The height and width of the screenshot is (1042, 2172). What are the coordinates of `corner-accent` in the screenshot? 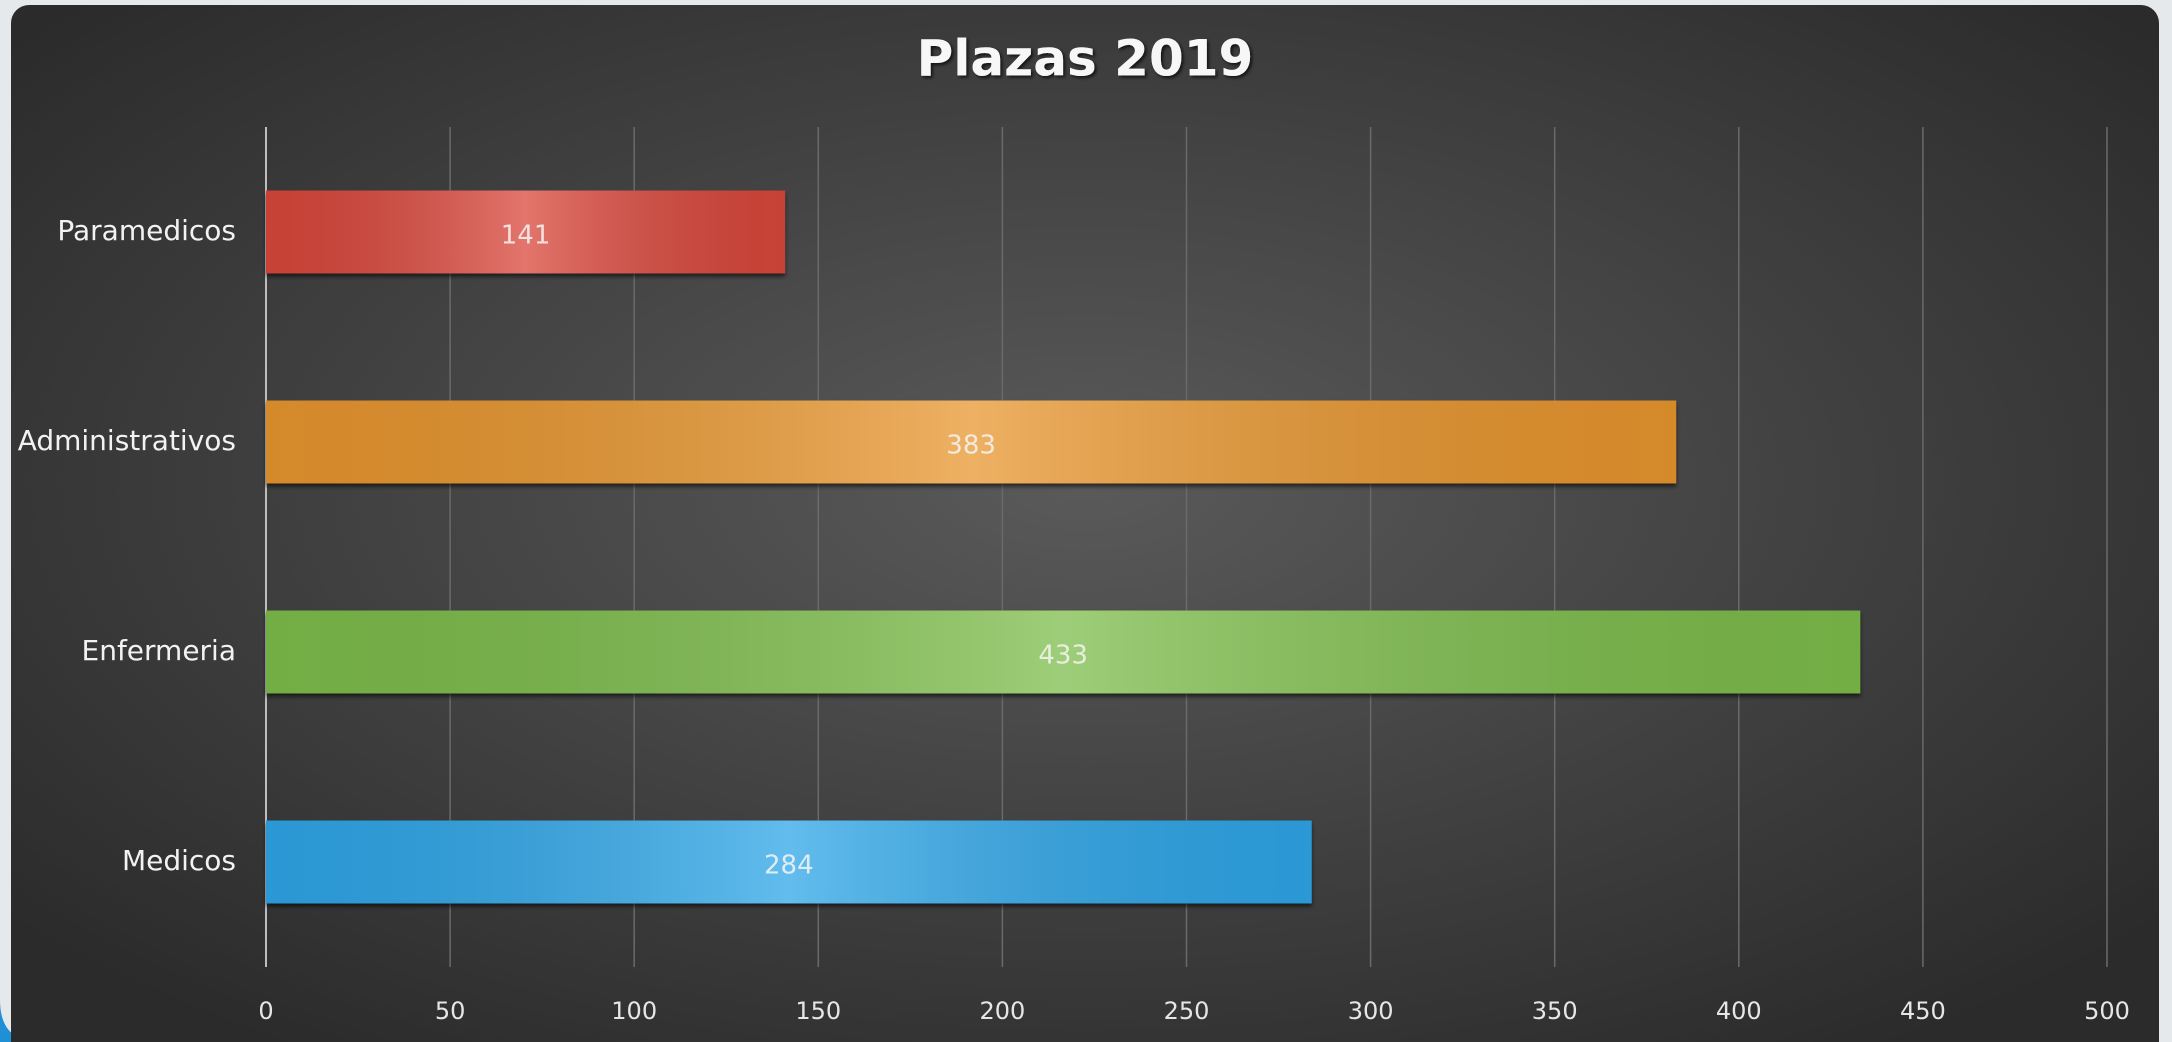 It's located at (20, 1021).